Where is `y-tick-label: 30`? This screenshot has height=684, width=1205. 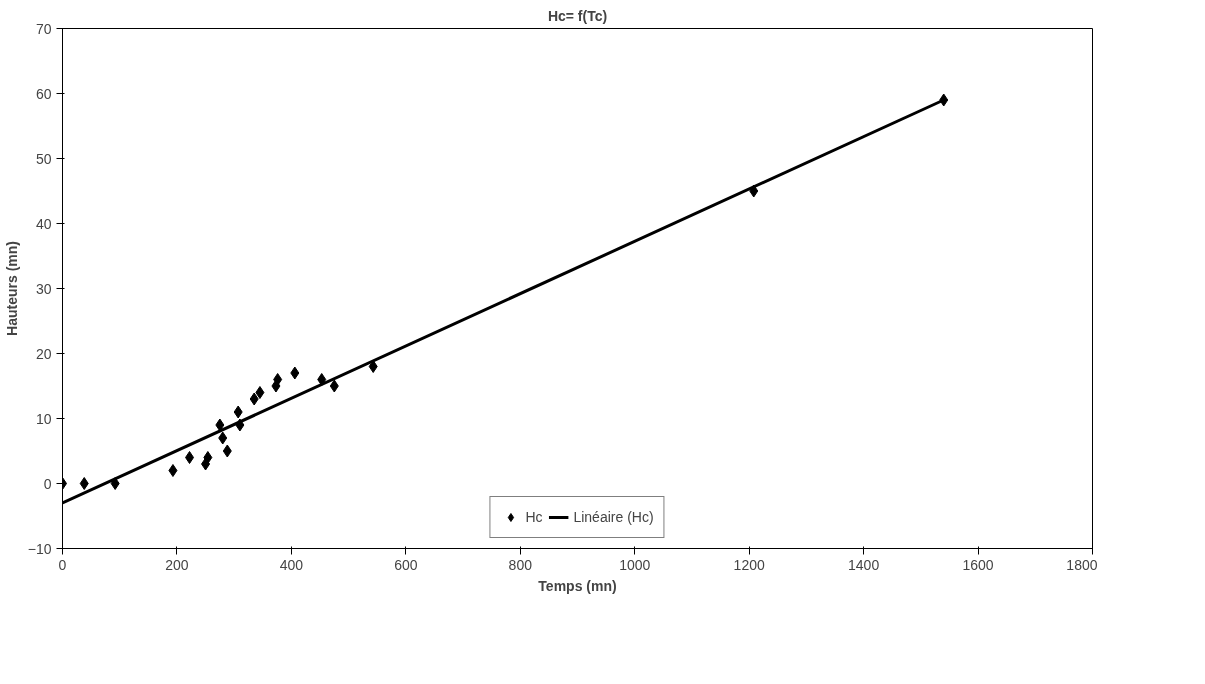 y-tick-label: 30 is located at coordinates (43, 288).